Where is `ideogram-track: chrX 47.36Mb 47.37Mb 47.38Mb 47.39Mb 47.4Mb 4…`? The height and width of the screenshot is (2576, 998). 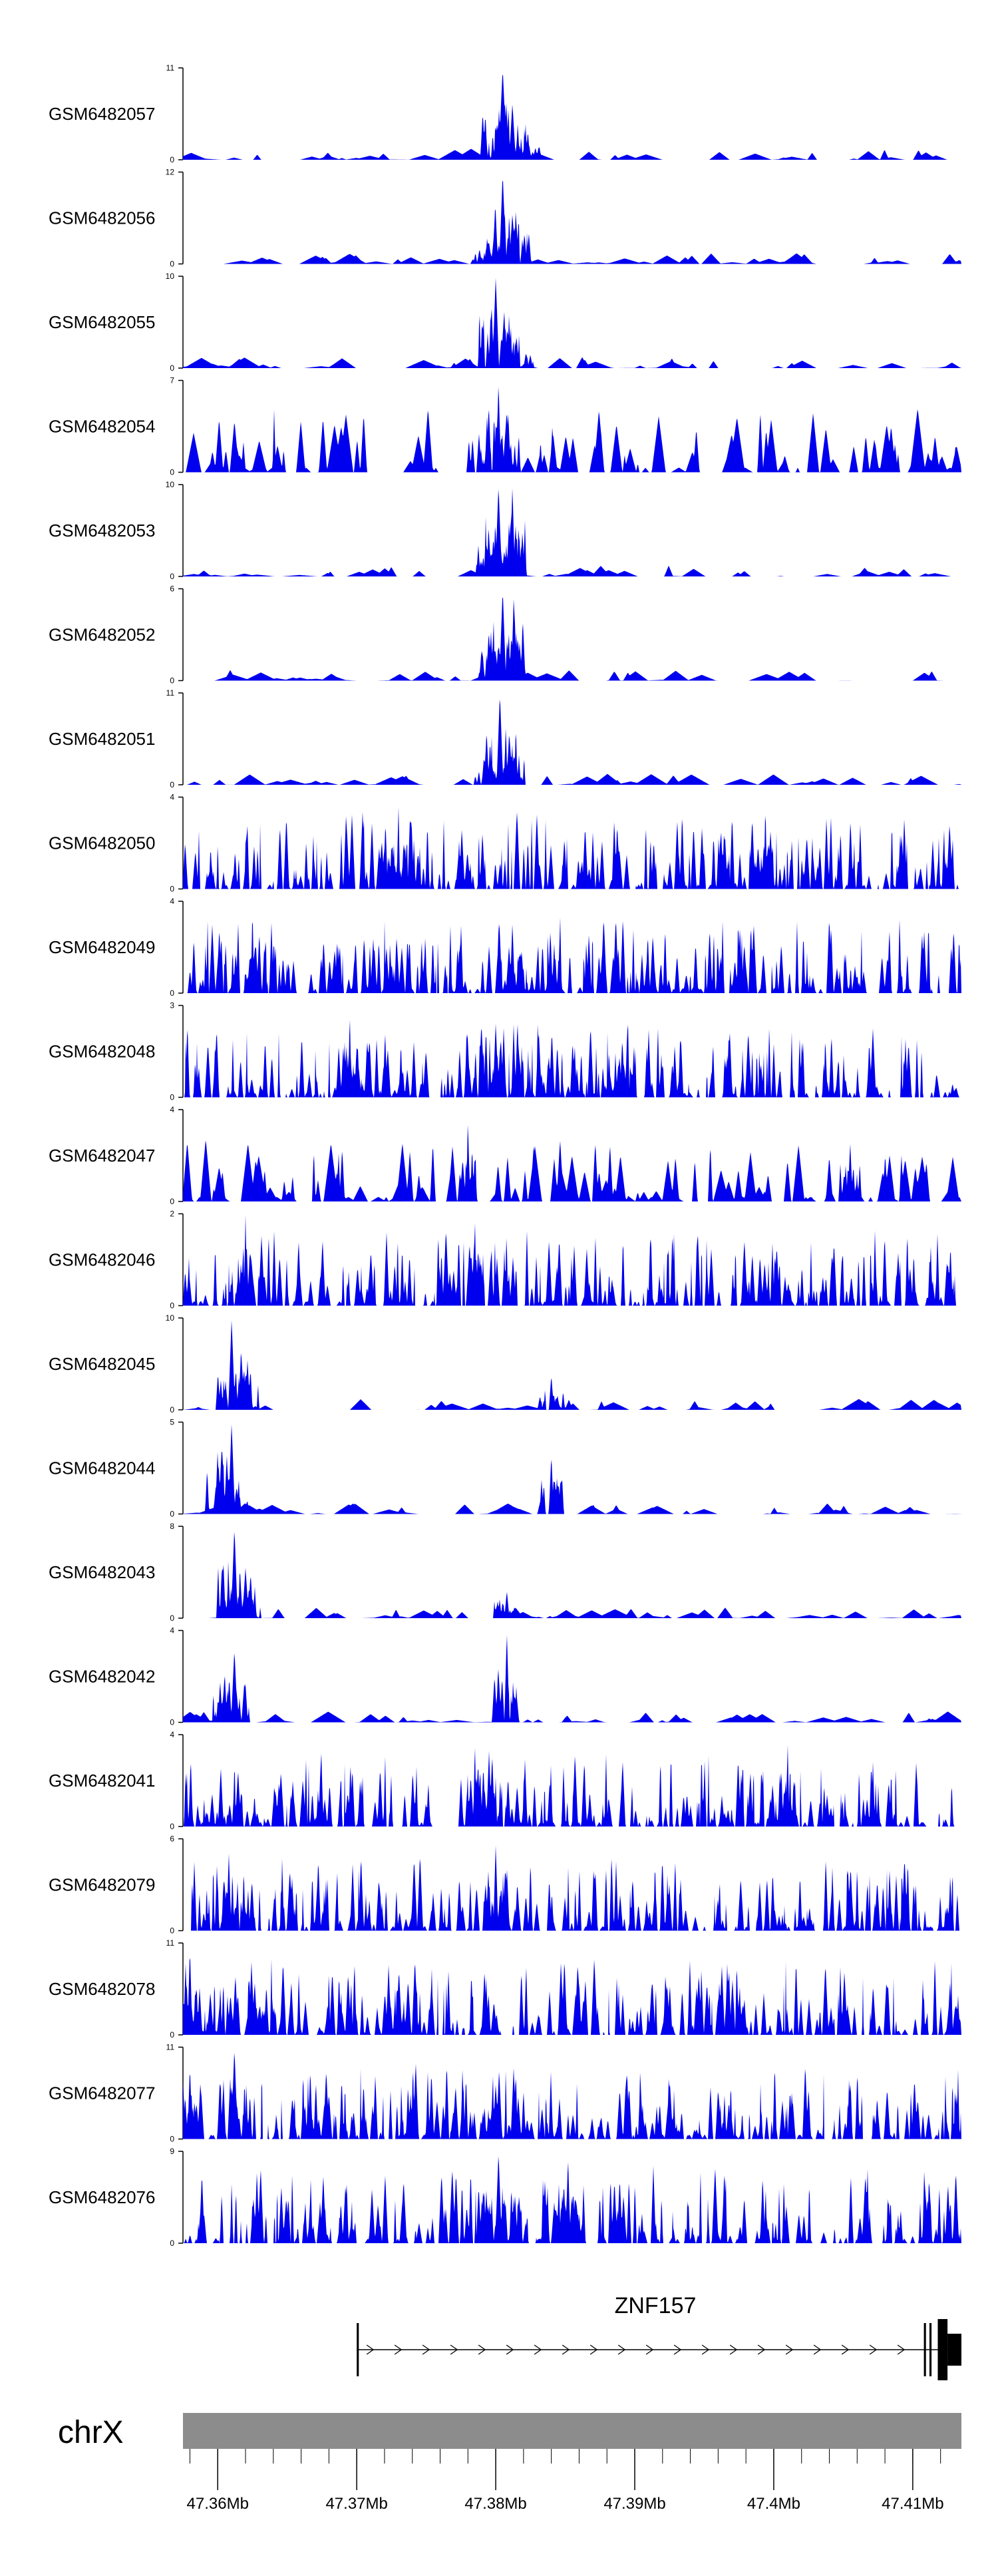
ideogram-track: chrX 47.36Mb 47.37Mb 47.38Mb 47.39Mb 47.4Mb 4… is located at coordinates (509, 2463).